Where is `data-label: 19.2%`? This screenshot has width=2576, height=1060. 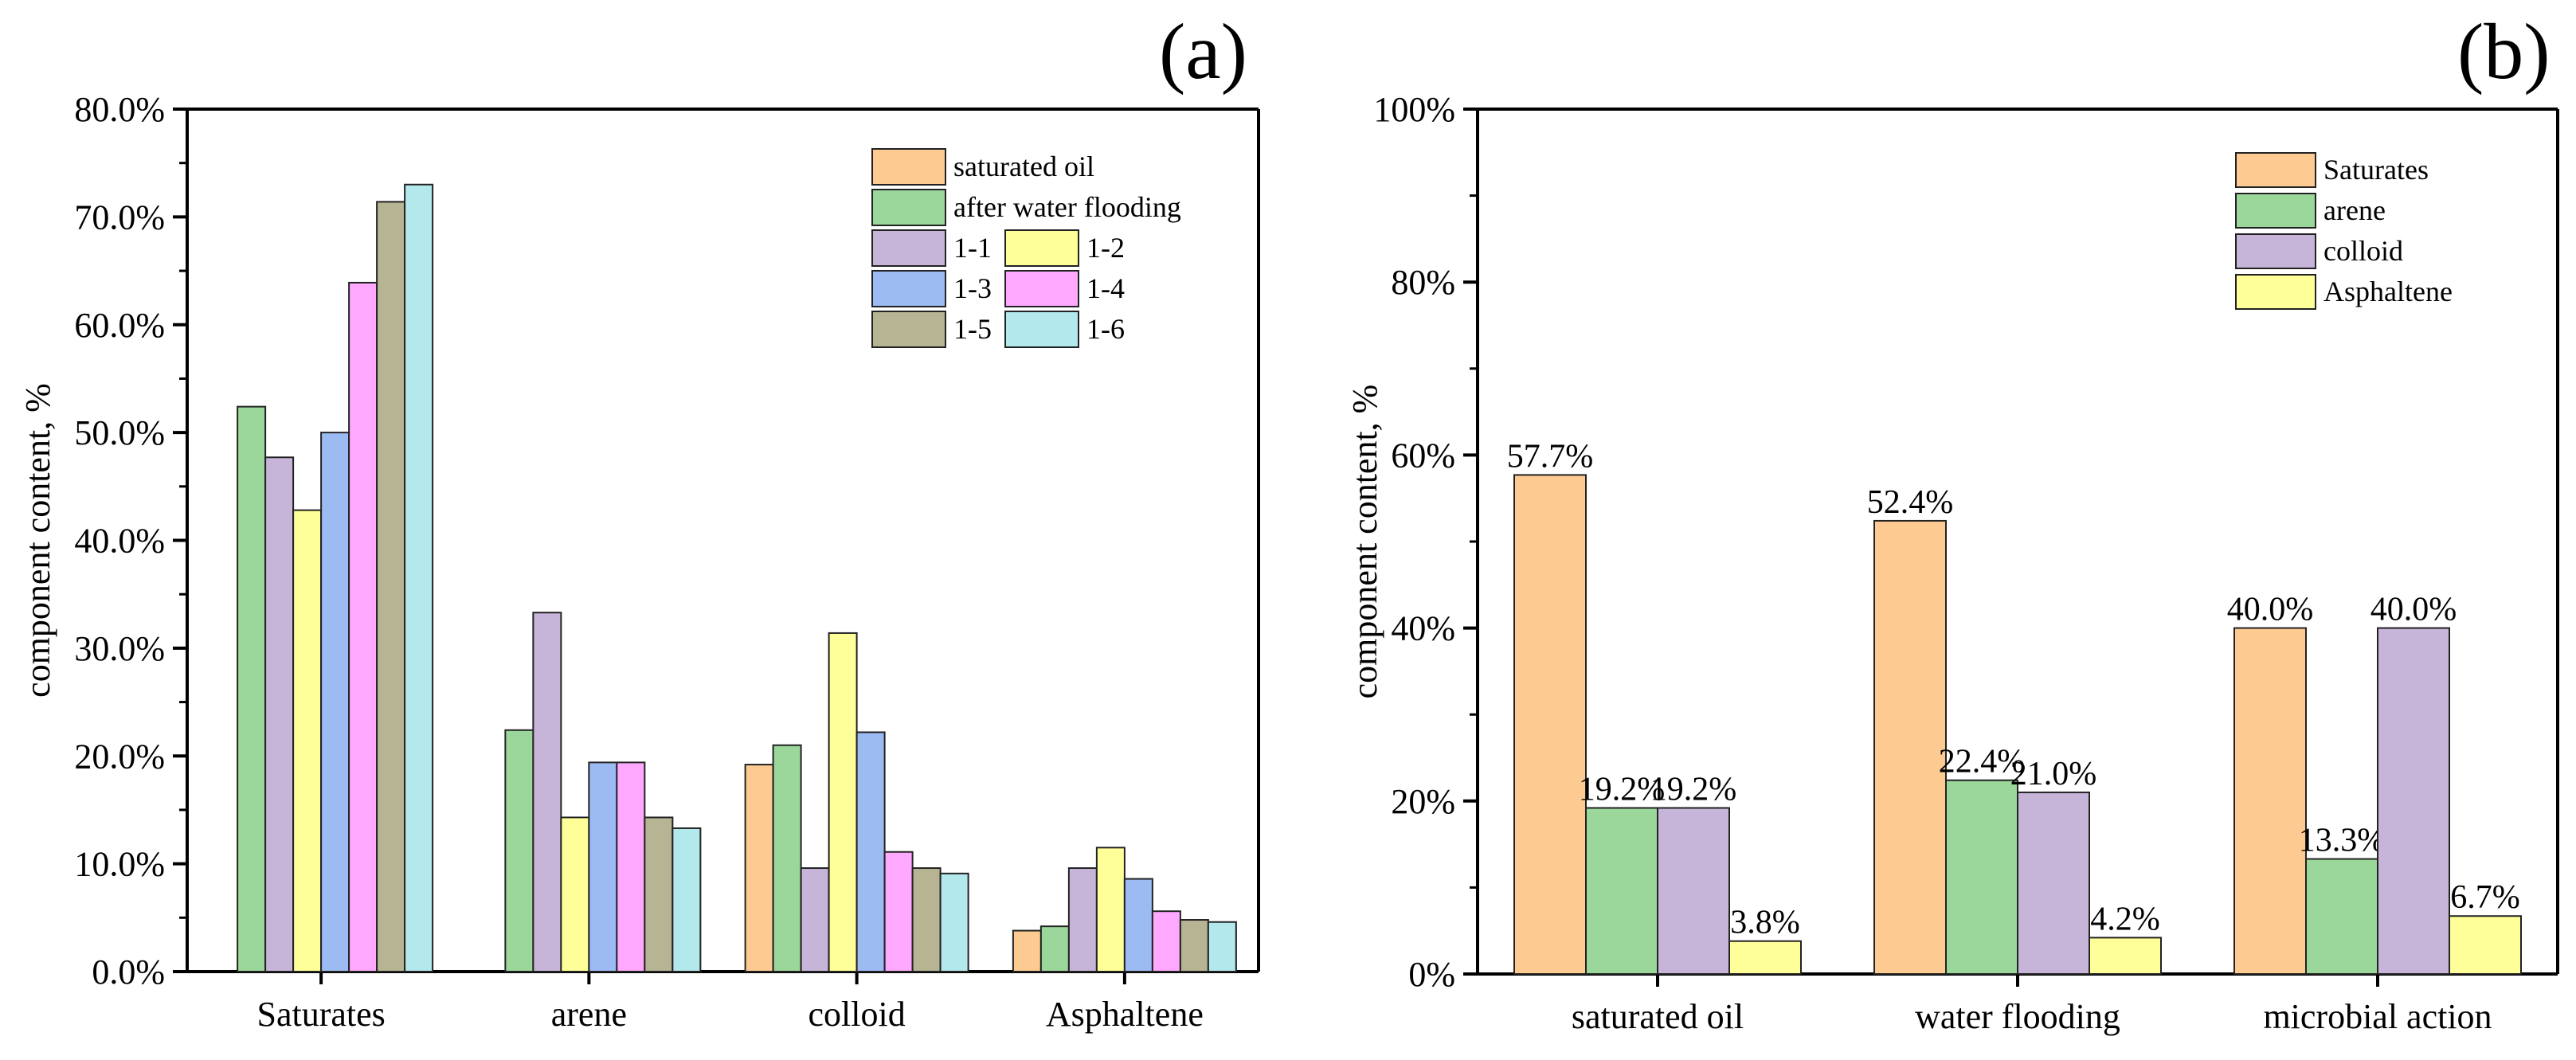
data-label: 19.2% is located at coordinates (1693, 789).